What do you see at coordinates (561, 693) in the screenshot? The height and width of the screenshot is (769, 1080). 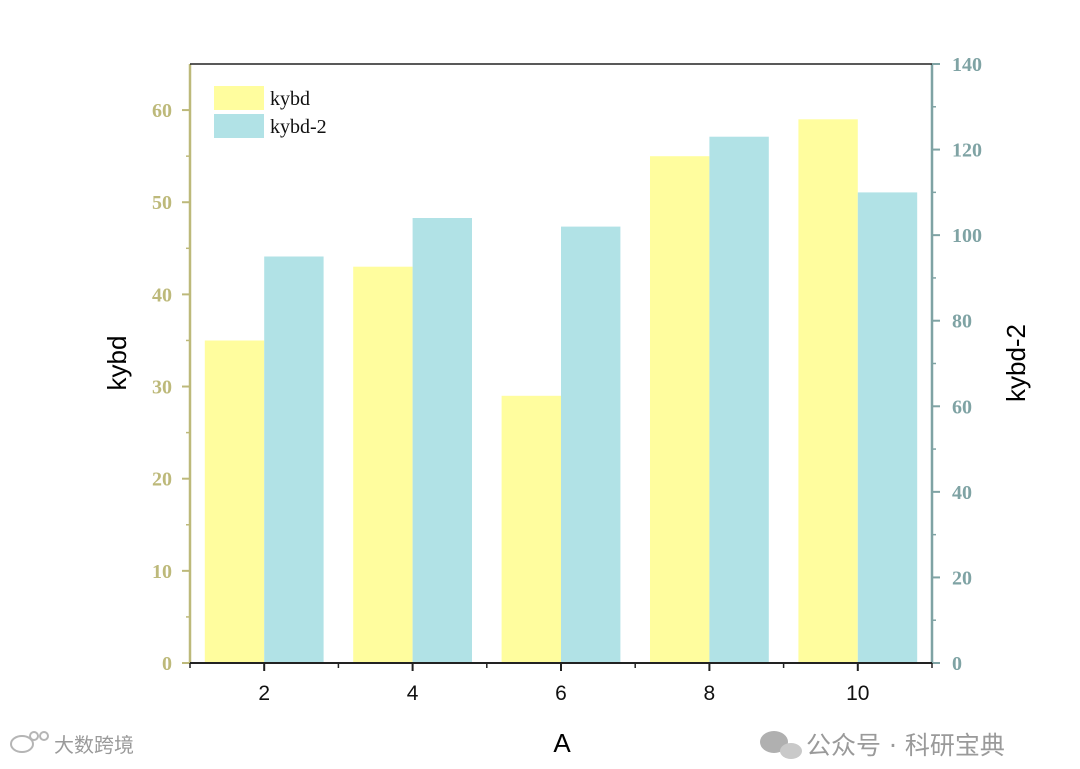 I see `x-tick-label: 6` at bounding box center [561, 693].